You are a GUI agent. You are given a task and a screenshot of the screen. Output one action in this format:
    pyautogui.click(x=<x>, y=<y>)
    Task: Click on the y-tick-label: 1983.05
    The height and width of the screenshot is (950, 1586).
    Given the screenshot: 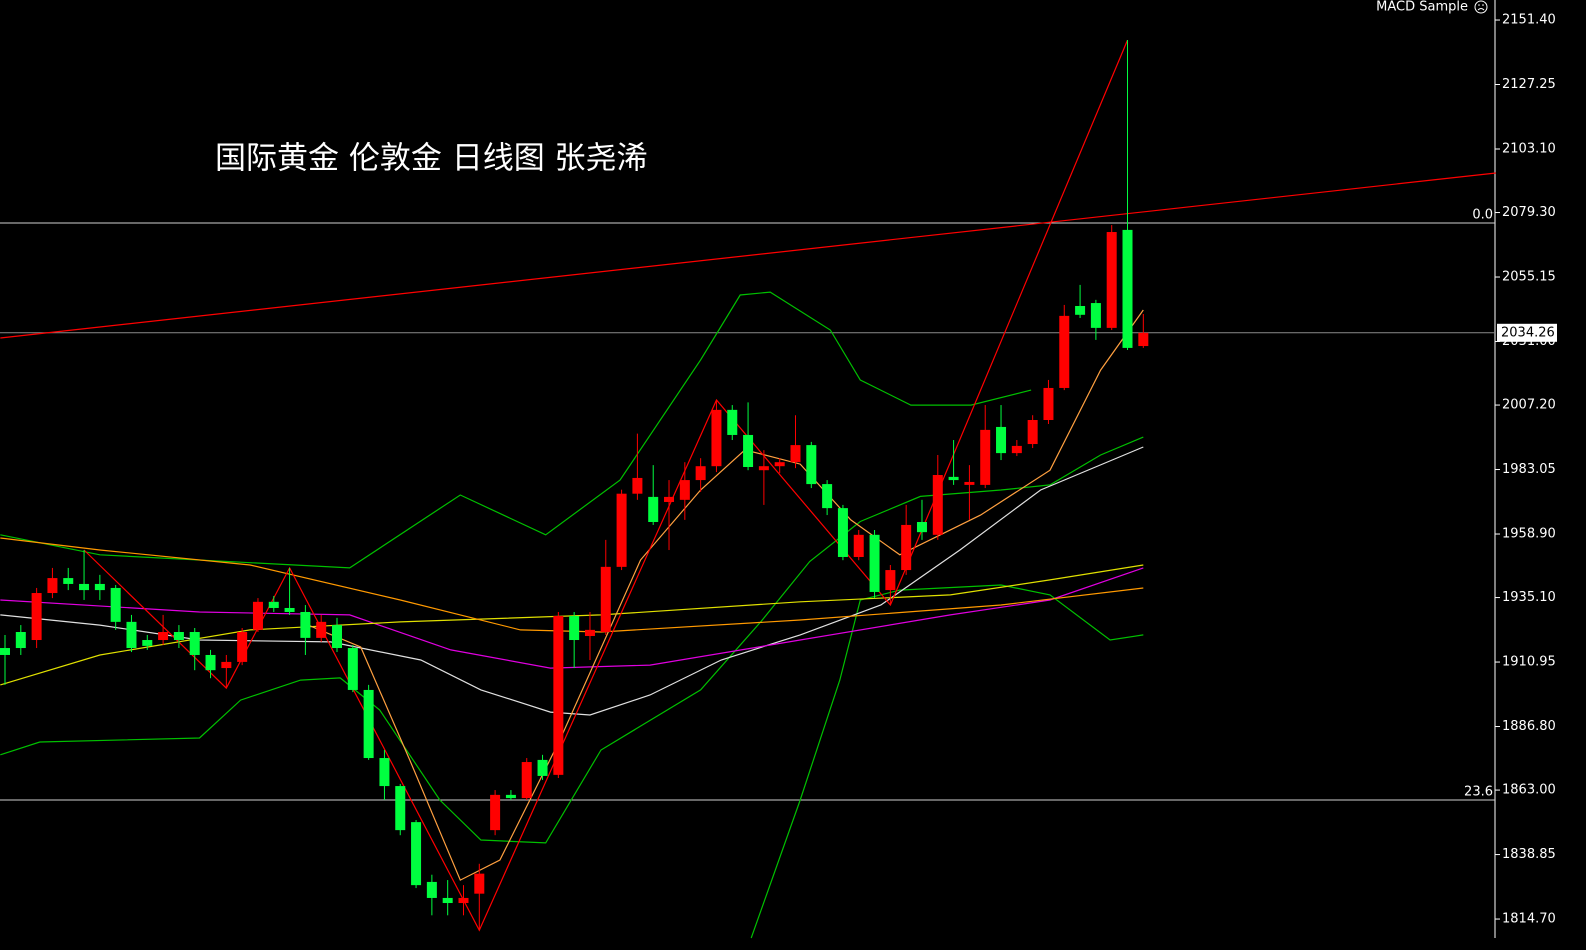 What is the action you would take?
    pyautogui.click(x=1529, y=469)
    